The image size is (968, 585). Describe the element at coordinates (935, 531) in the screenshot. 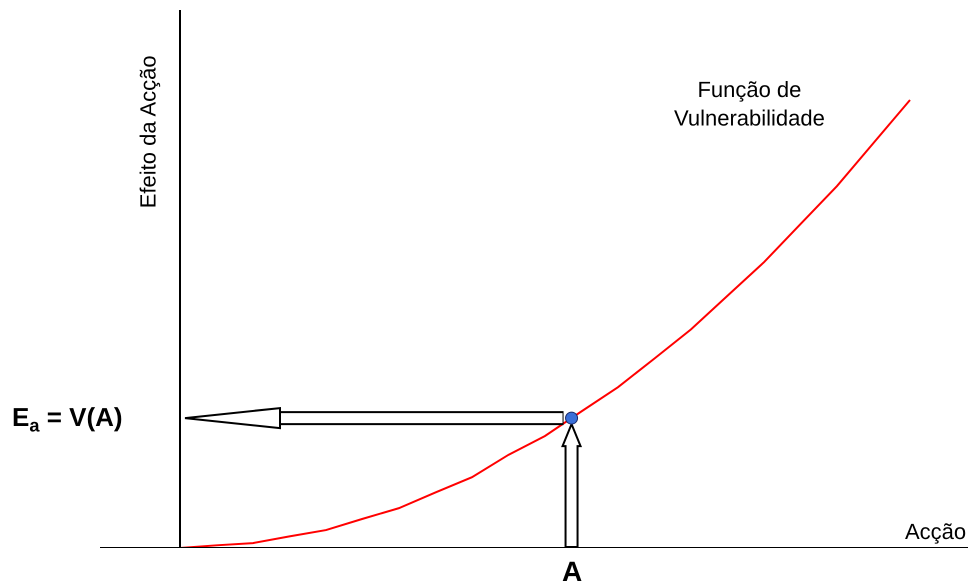

I see `x-axis-title: Acção` at that location.